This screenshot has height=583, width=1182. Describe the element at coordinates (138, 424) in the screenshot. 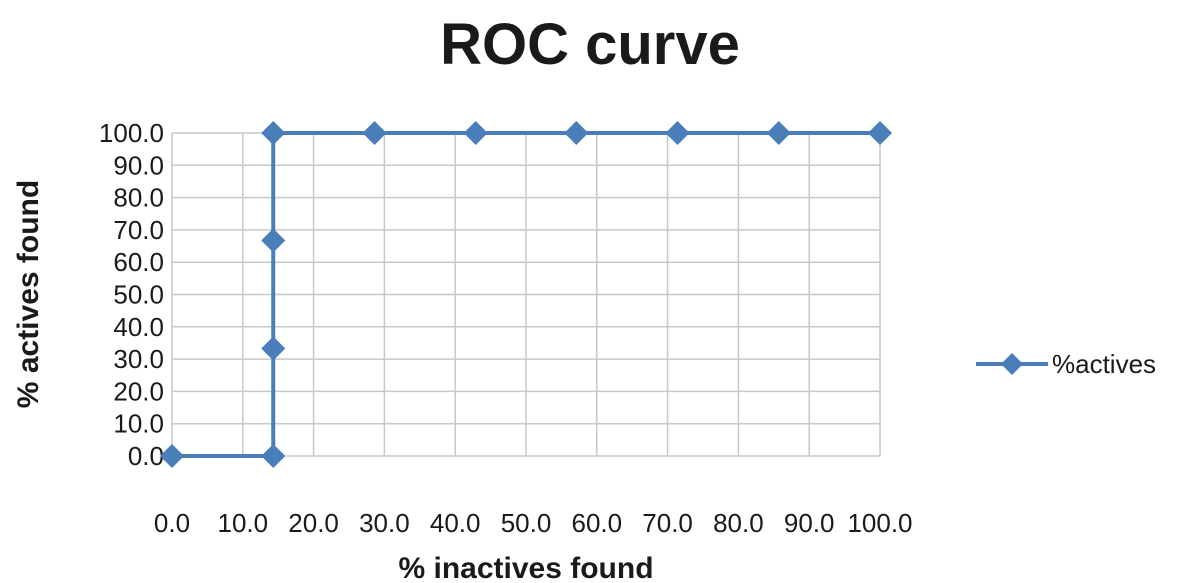

I see `y-tick-label: 10.0` at that location.